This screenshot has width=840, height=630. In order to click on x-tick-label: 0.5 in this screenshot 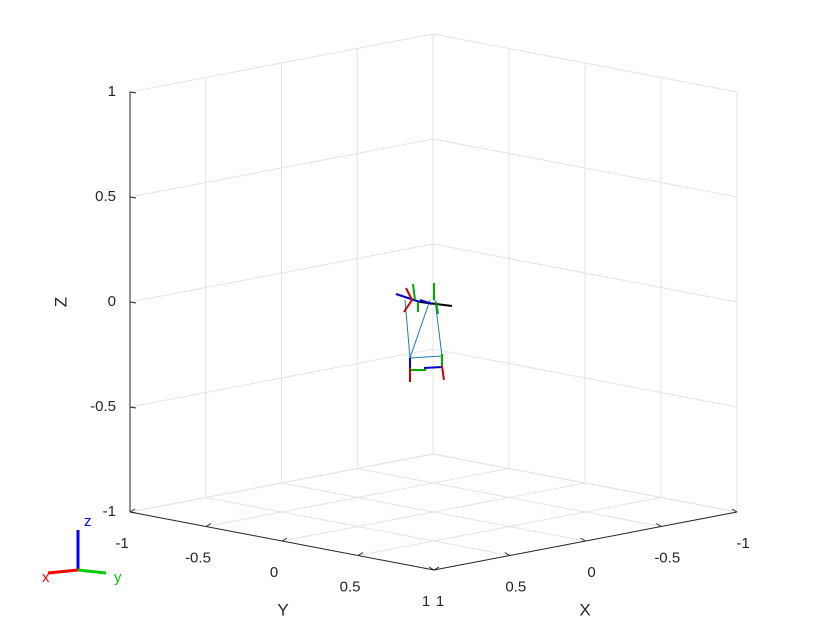, I will do `click(515, 586)`.